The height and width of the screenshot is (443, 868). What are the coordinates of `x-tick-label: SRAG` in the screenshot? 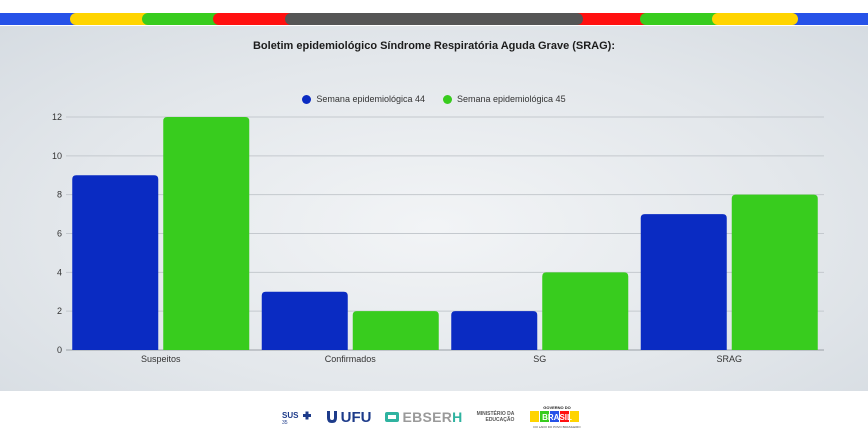 It's located at (729, 359).